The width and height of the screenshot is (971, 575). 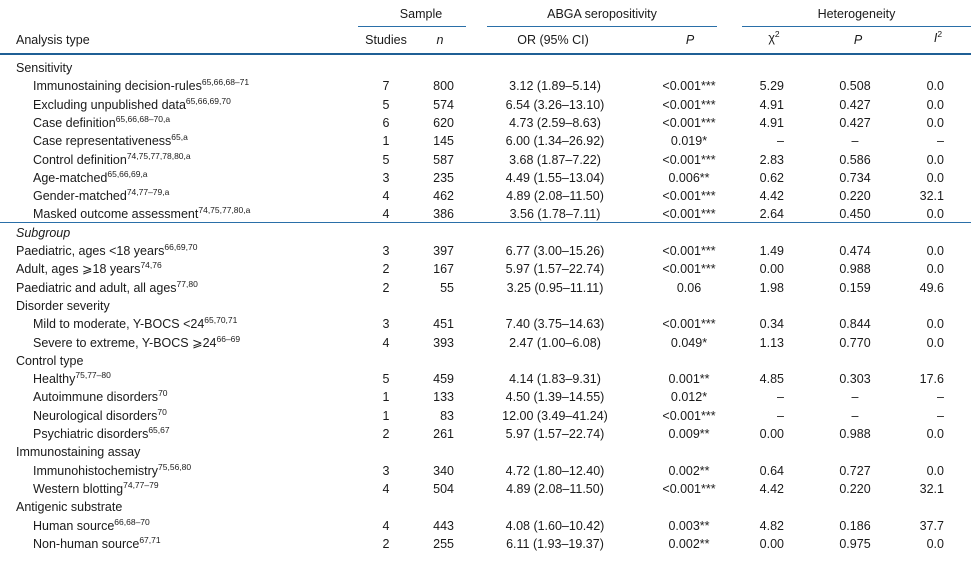 What do you see at coordinates (555, 324) in the screenshot?
I see `cell-or: 7.40 (3.75–14.63)` at bounding box center [555, 324].